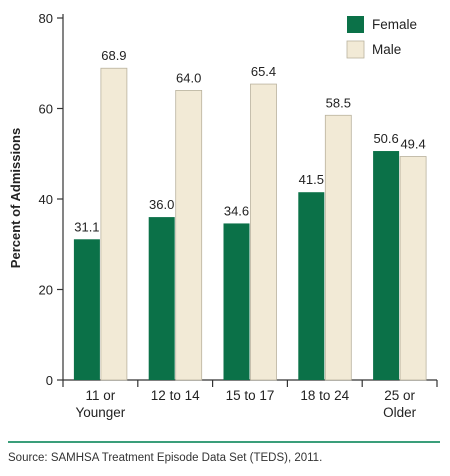 The image size is (450, 476). Describe the element at coordinates (399, 395) in the screenshot. I see `x-category-label: 25 or` at that location.